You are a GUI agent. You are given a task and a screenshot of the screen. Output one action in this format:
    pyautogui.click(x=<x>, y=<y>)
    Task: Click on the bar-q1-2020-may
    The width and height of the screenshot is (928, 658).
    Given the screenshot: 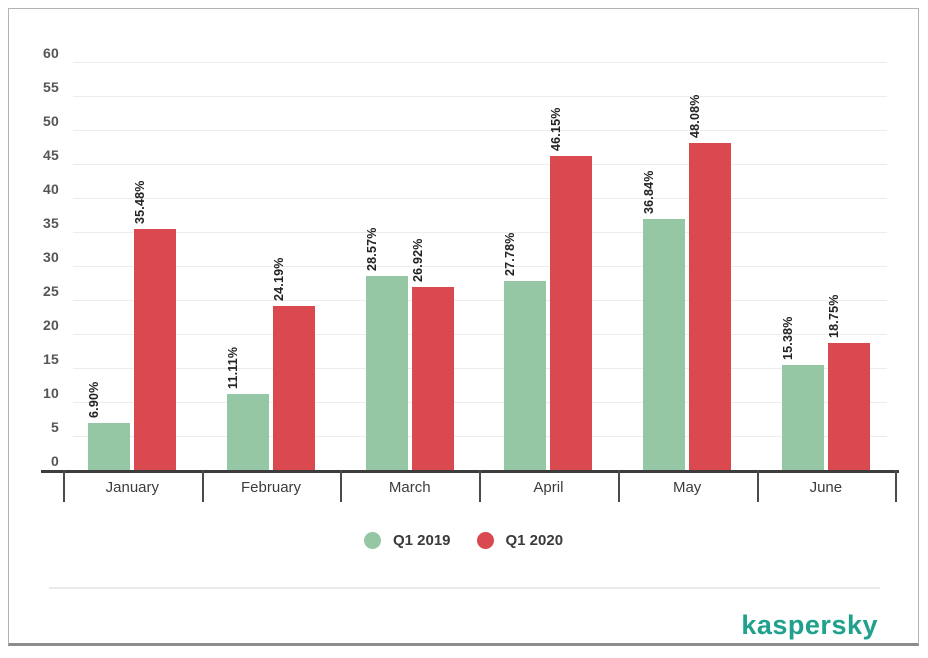 What is the action you would take?
    pyautogui.click(x=710, y=306)
    